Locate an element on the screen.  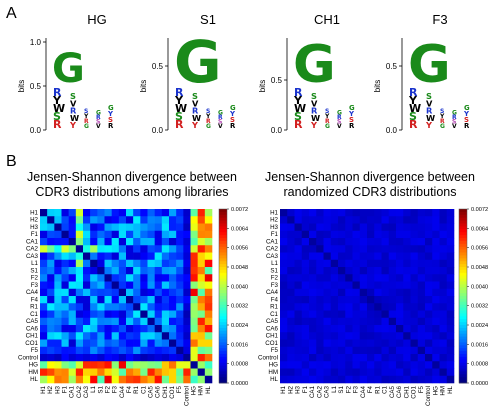
colorbar-tick-label: 0.0008 is located at coordinates (239, 365).